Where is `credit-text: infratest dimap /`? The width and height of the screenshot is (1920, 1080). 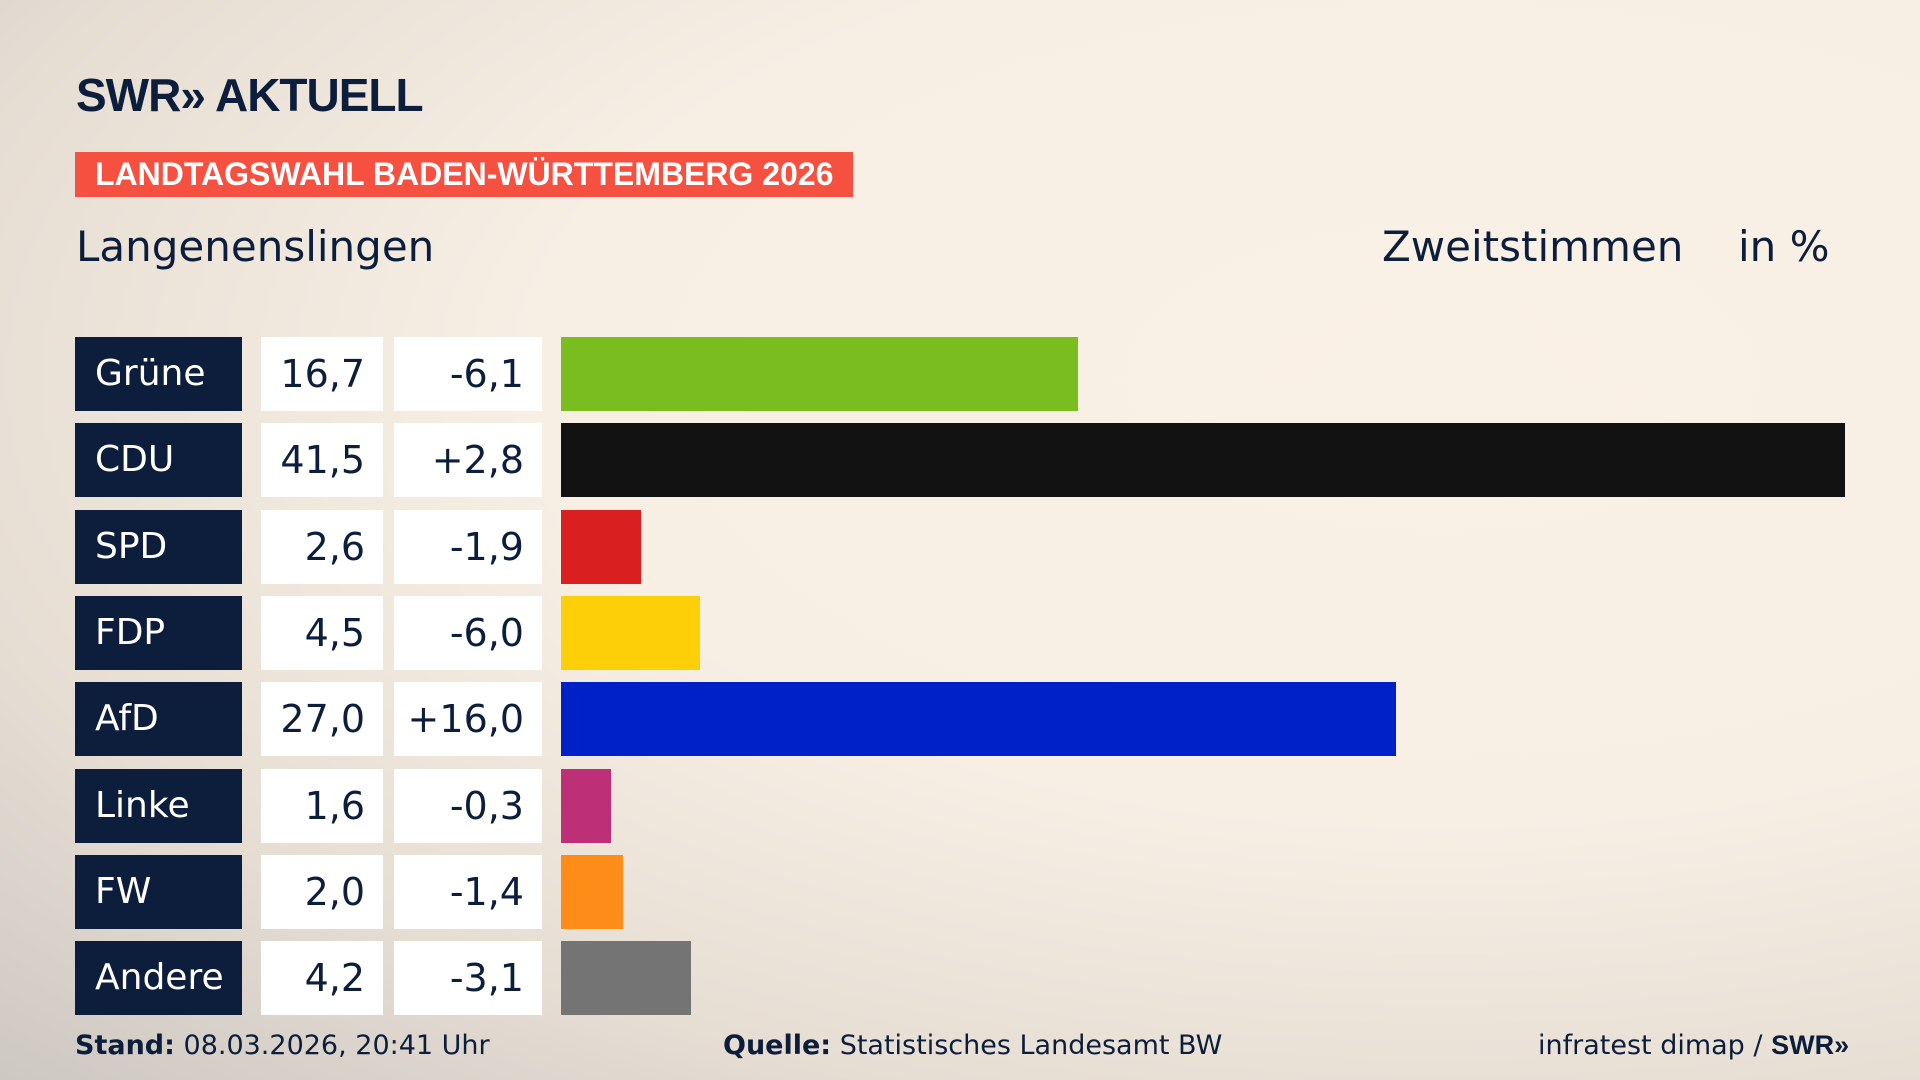
credit-text: infratest dimap / is located at coordinates (1655, 1045).